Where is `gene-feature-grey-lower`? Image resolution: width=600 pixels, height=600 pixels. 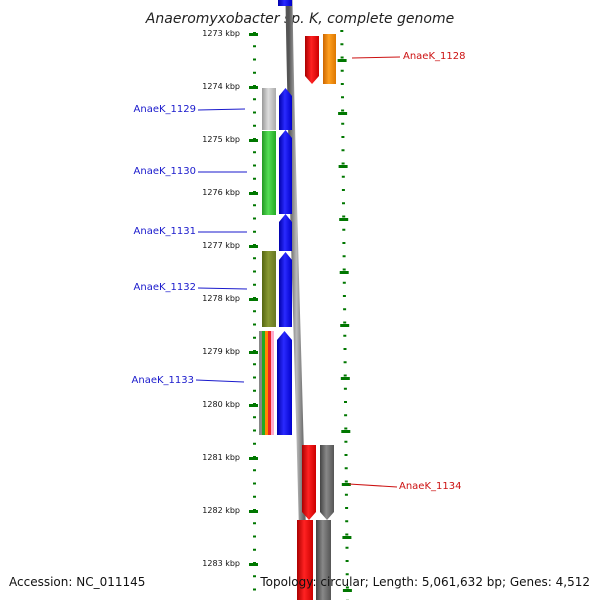 gene-feature-grey-lower is located at coordinates (323, 560).